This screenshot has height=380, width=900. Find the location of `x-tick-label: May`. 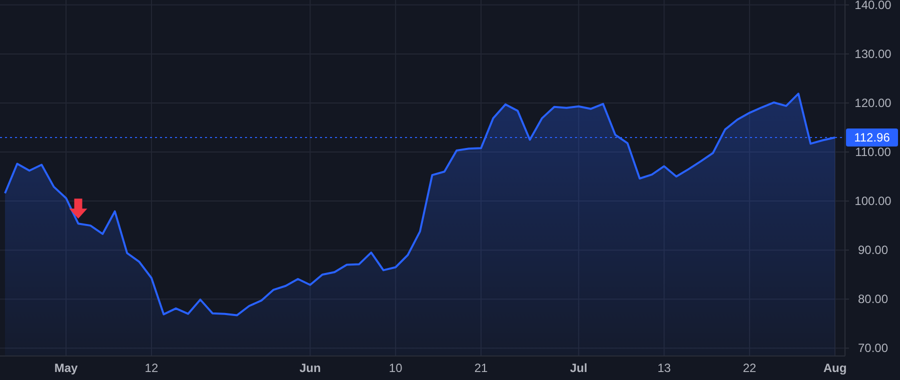

x-tick-label: May is located at coordinates (66, 368).